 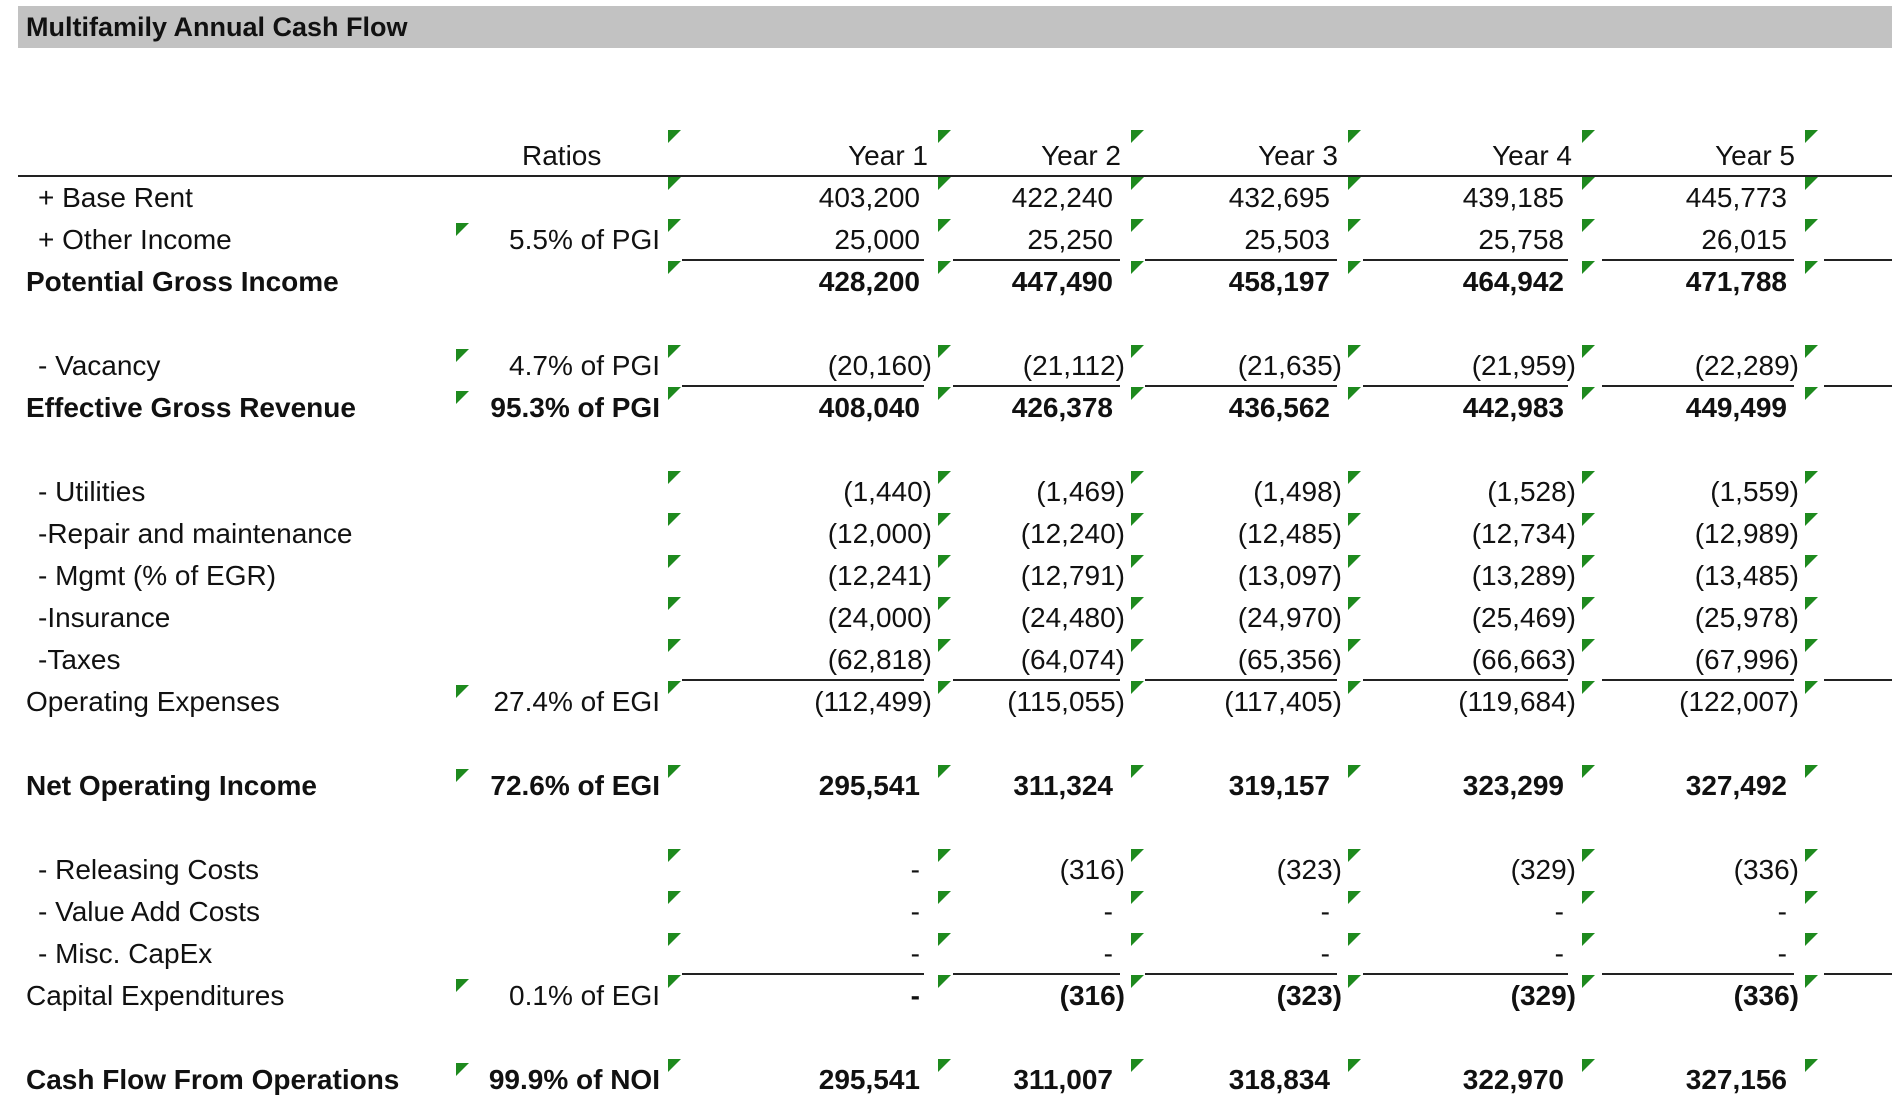 I want to click on row-label: -Taxes, so click(x=79, y=659).